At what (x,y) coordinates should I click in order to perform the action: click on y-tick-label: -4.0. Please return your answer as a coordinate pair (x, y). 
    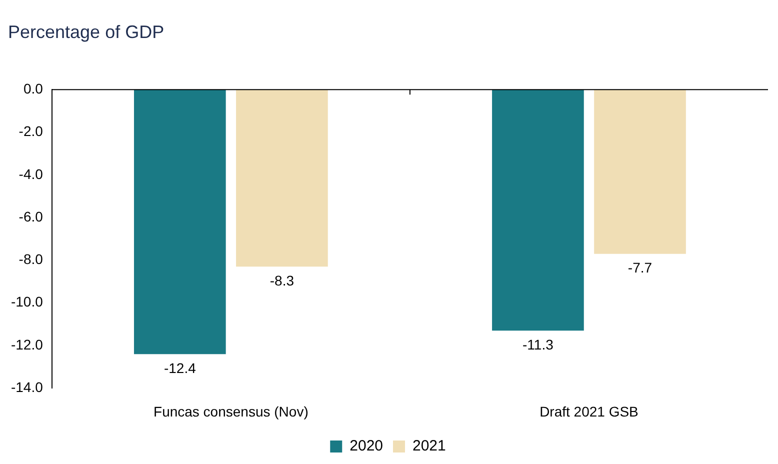
    Looking at the image, I should click on (31, 174).